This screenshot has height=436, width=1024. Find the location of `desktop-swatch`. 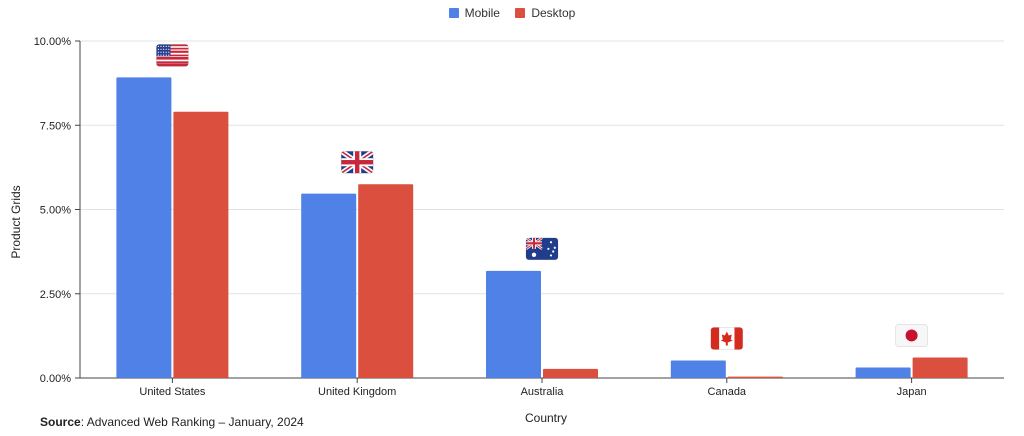

desktop-swatch is located at coordinates (520, 13).